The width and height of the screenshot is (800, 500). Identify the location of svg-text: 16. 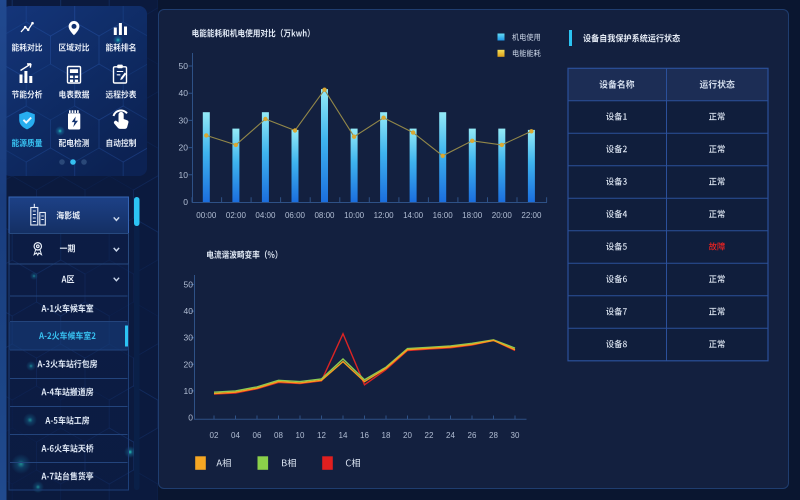
(364, 435).